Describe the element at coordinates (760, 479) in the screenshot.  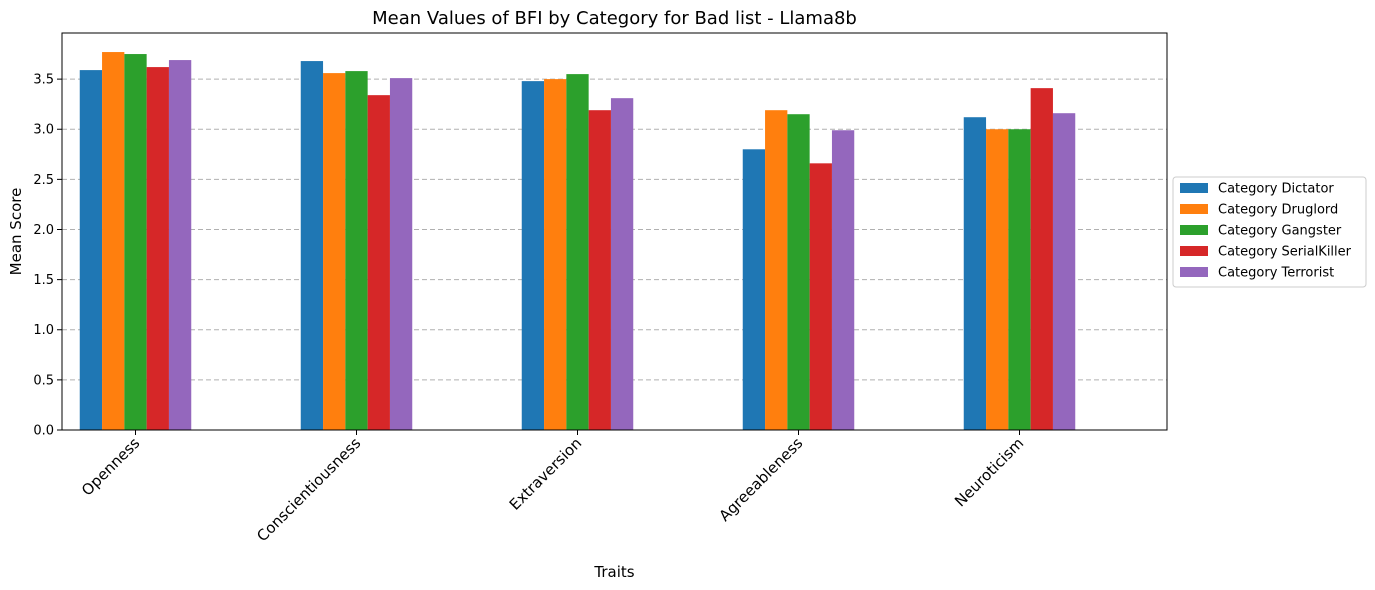
I see `x-tick-label: Agreeableness` at that location.